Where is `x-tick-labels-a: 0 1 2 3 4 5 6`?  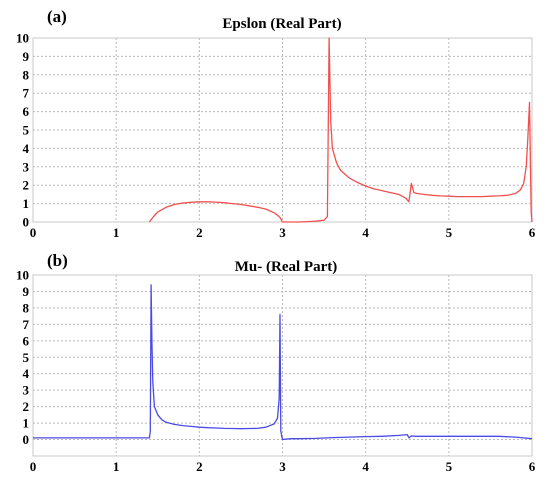
x-tick-labels-a: 0 1 2 3 4 5 6 is located at coordinates (283, 232).